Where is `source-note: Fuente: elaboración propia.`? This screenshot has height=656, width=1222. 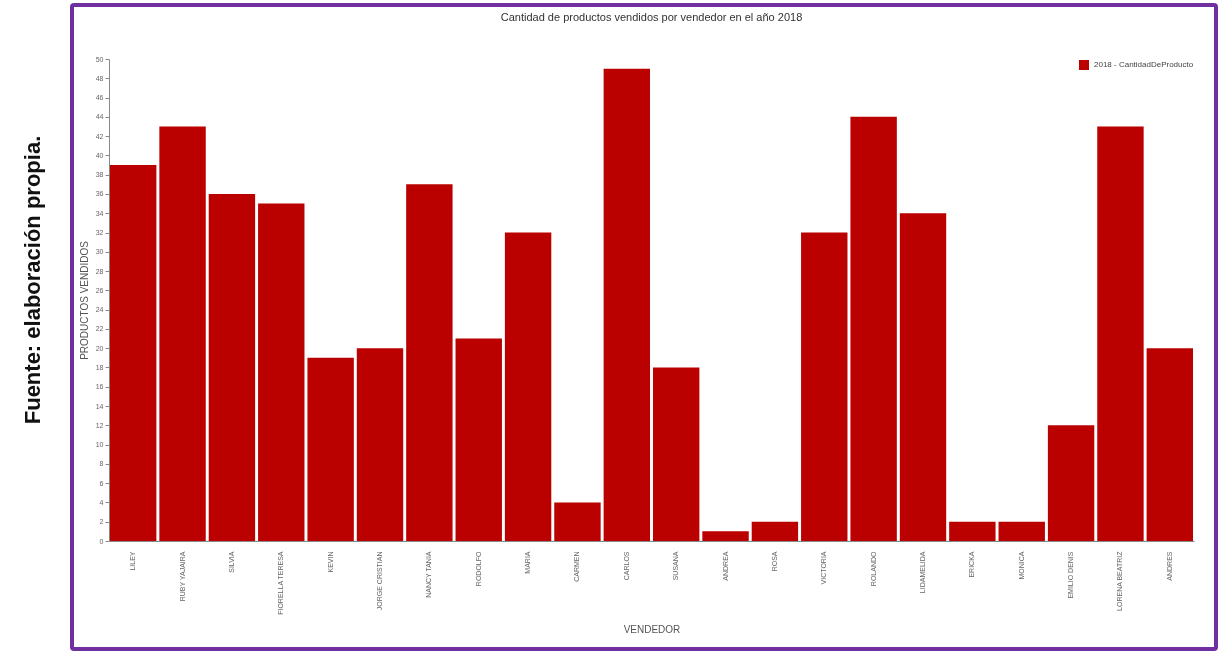 source-note: Fuente: elaboración propia. is located at coordinates (33, 280).